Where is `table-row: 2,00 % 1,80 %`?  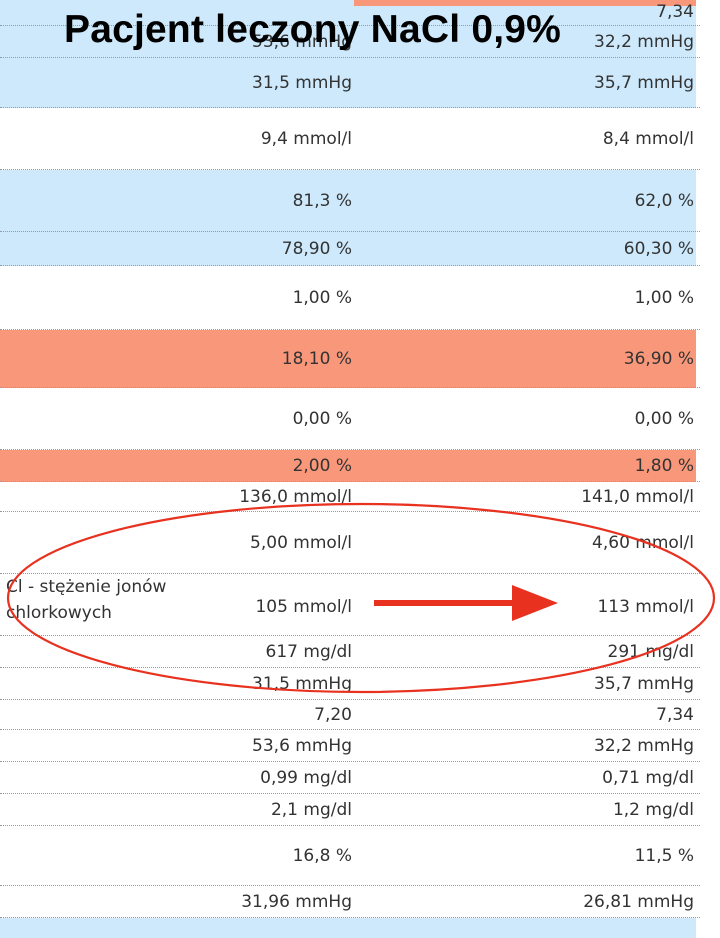
table-row: 2,00 % 1,80 % is located at coordinates (360, 466).